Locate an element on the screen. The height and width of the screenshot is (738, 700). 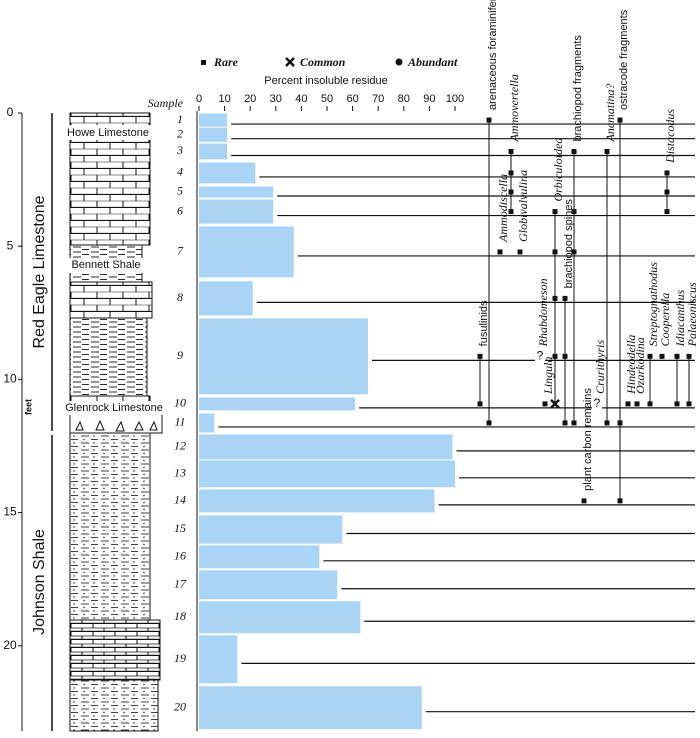
sample-label: 14 is located at coordinates (180, 500).